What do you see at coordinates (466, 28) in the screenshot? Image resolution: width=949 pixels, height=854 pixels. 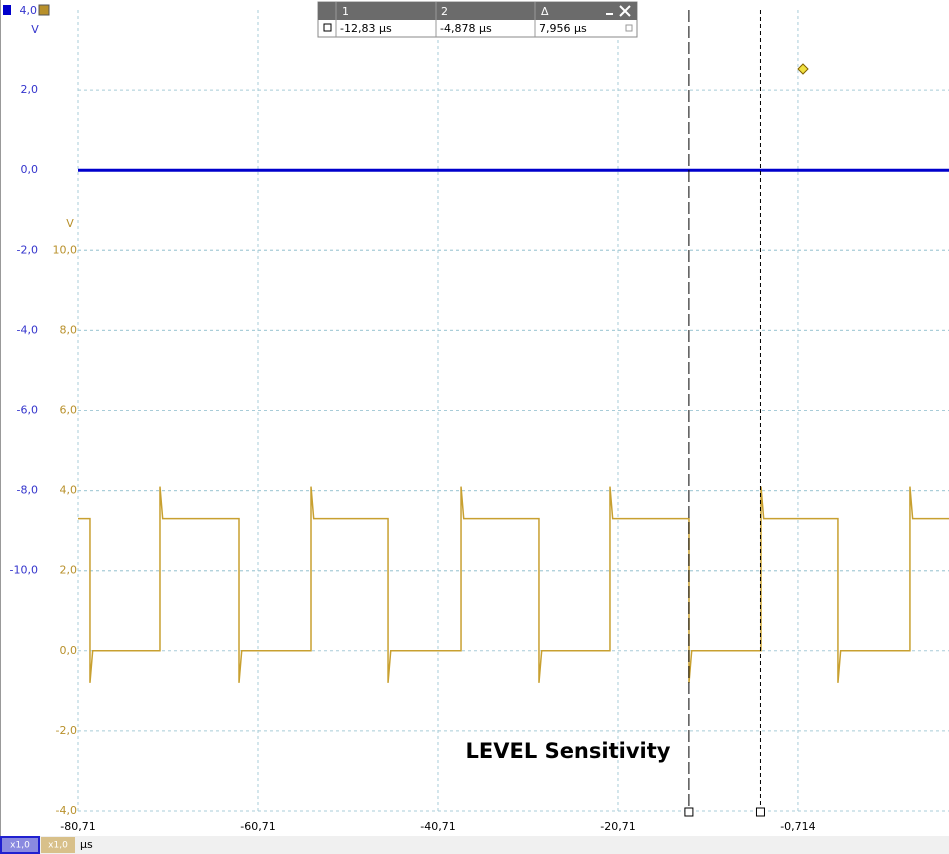 I see `cursor-2-value: -4,878 µs` at bounding box center [466, 28].